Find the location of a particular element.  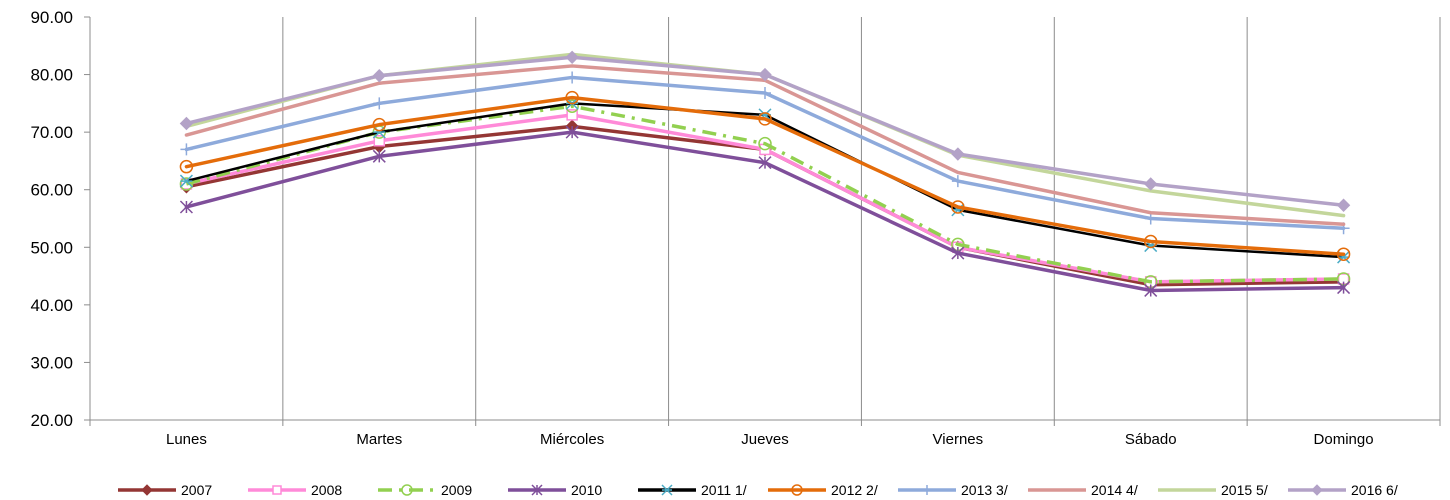

x-tick-label: Domingo is located at coordinates (1344, 439).